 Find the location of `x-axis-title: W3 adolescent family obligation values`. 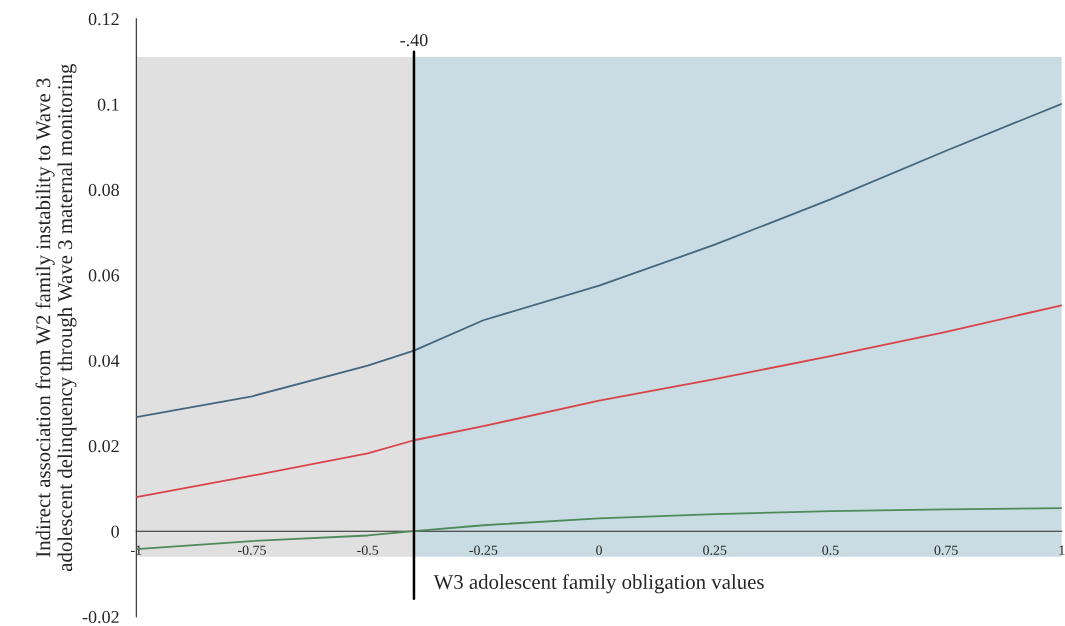

x-axis-title: W3 adolescent family obligation values is located at coordinates (598, 584).